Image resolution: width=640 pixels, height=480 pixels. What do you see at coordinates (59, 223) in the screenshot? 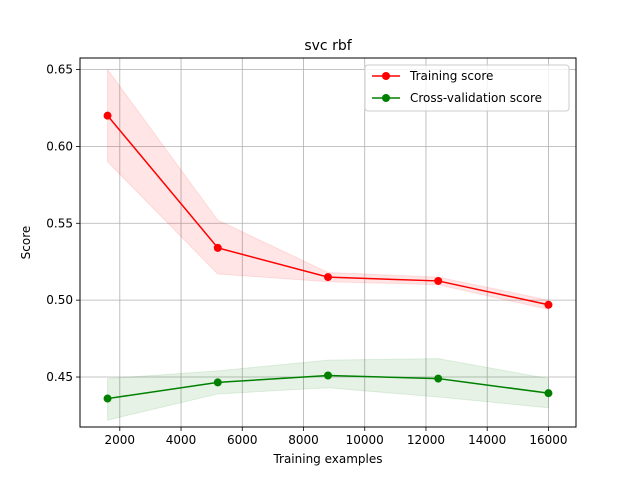
I see `y-tick-label: 0.55` at bounding box center [59, 223].